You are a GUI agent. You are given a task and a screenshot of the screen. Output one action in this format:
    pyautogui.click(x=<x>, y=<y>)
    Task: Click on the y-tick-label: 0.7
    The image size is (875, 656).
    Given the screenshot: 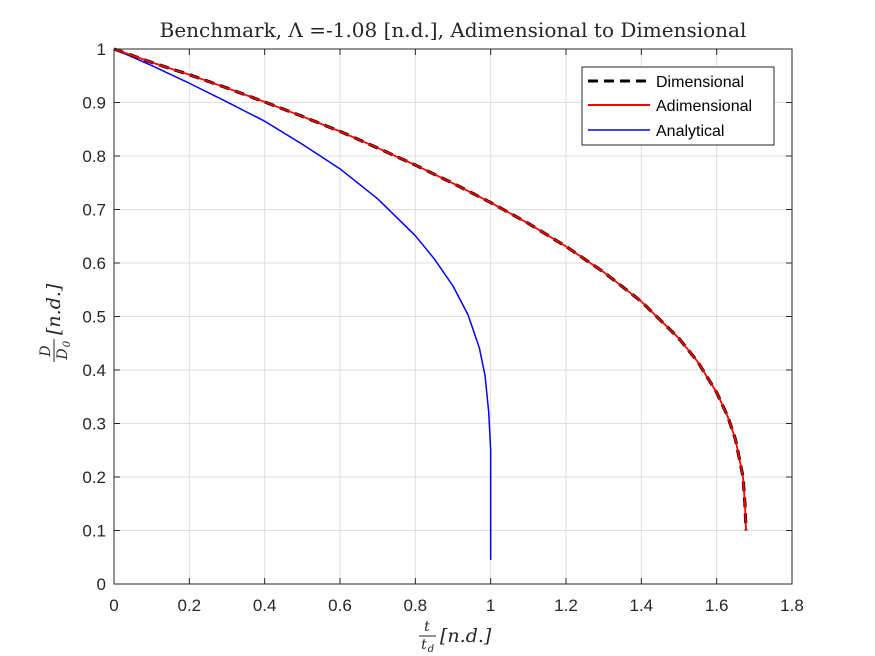 What is the action you would take?
    pyautogui.click(x=94, y=210)
    